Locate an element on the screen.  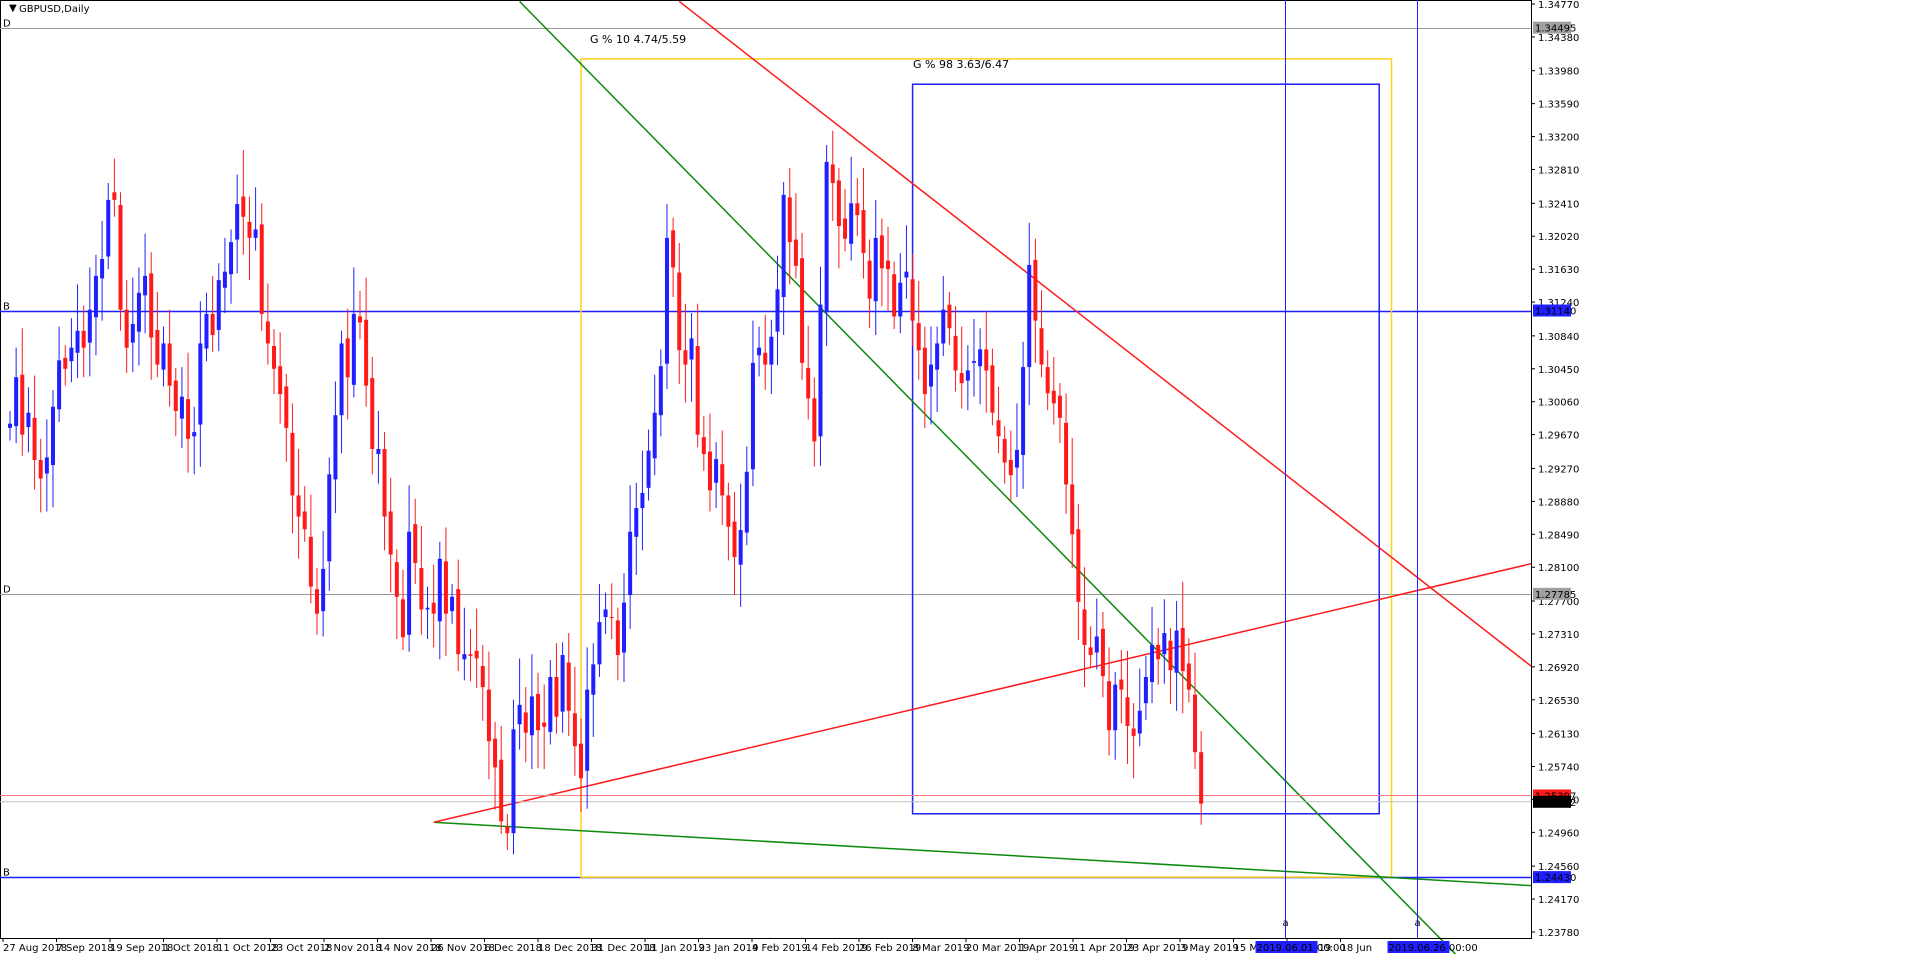
time-tick-label: 26 Nov 2018 is located at coordinates (463, 948).